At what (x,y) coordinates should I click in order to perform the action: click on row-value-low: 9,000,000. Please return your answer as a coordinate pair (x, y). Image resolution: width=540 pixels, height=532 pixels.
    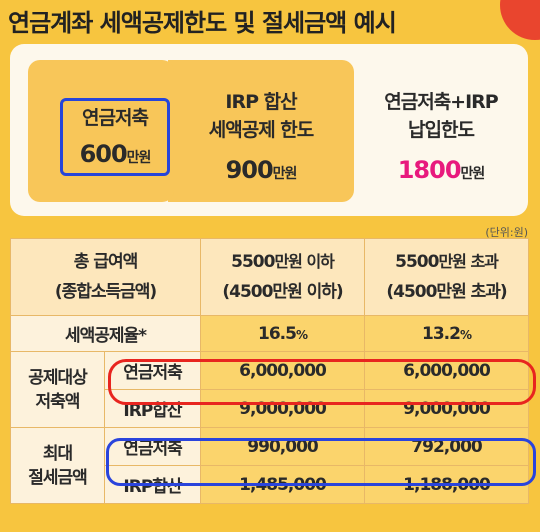
    Looking at the image, I should click on (283, 408).